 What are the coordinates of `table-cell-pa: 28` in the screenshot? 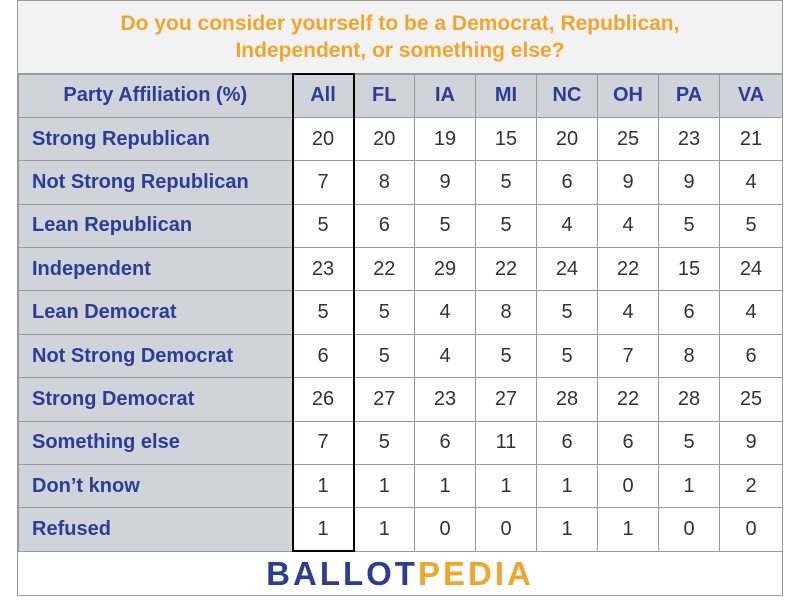 It's located at (689, 399).